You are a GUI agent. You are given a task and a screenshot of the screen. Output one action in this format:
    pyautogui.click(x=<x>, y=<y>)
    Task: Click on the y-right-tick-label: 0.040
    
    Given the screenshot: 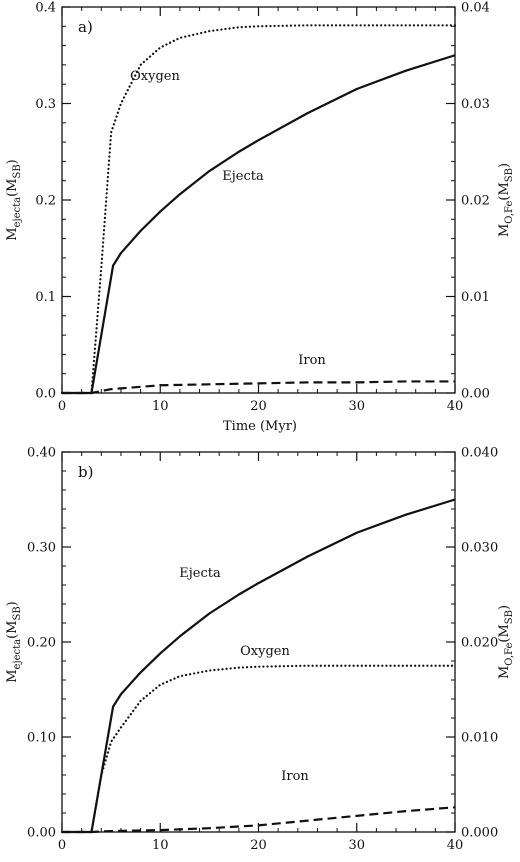 What is the action you would take?
    pyautogui.click(x=479, y=453)
    